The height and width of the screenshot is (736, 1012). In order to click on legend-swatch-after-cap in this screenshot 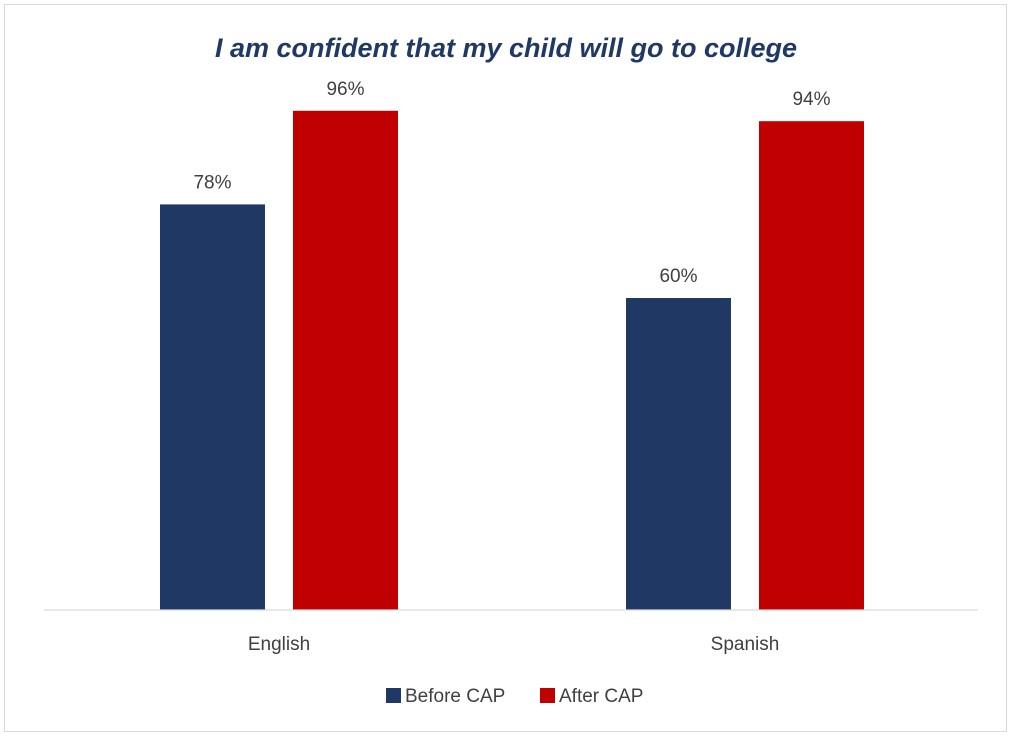, I will do `click(547, 695)`.